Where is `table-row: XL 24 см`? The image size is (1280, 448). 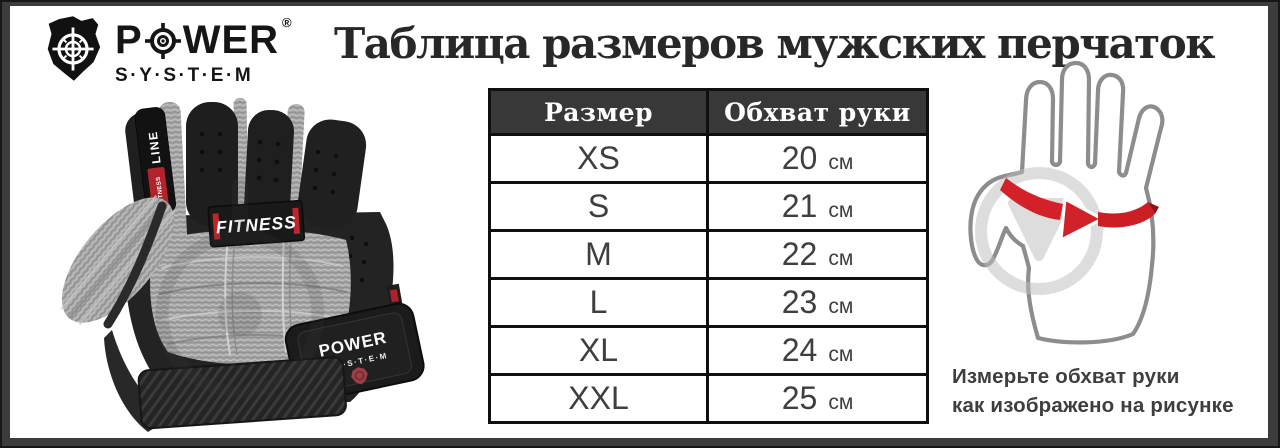
table-row: XL 24 см is located at coordinates (708, 350).